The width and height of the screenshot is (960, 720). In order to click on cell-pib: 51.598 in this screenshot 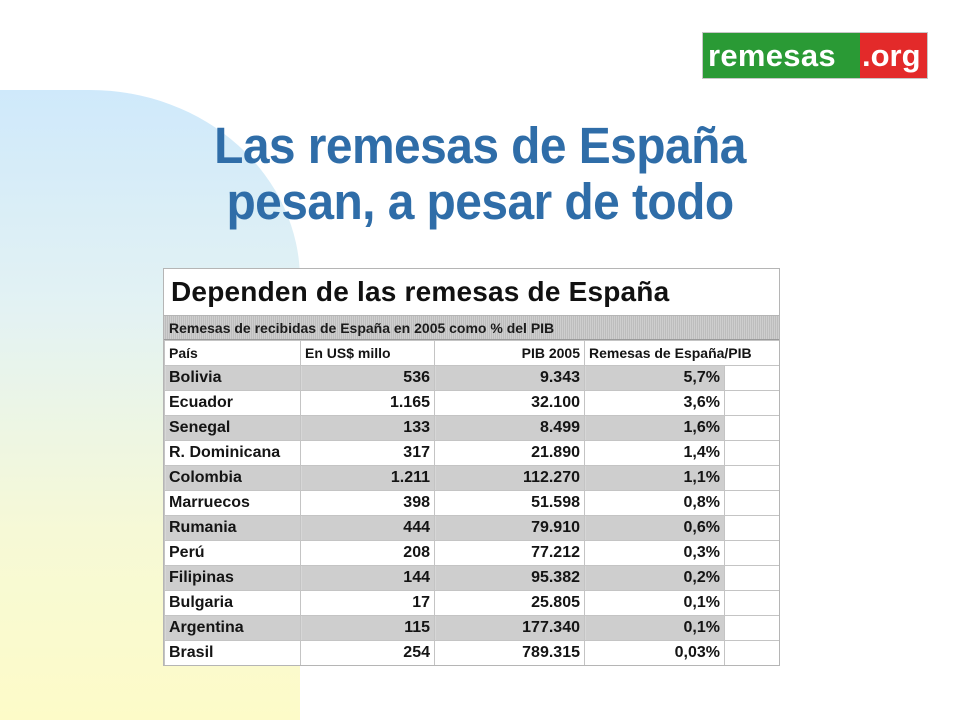, I will do `click(509, 503)`.